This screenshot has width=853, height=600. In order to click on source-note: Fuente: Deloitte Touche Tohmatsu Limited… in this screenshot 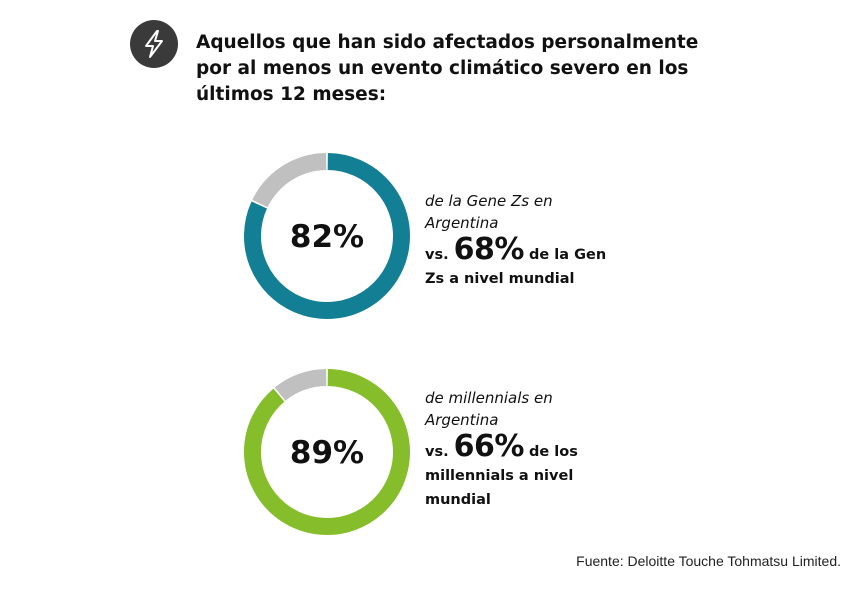, I will do `click(708, 561)`.